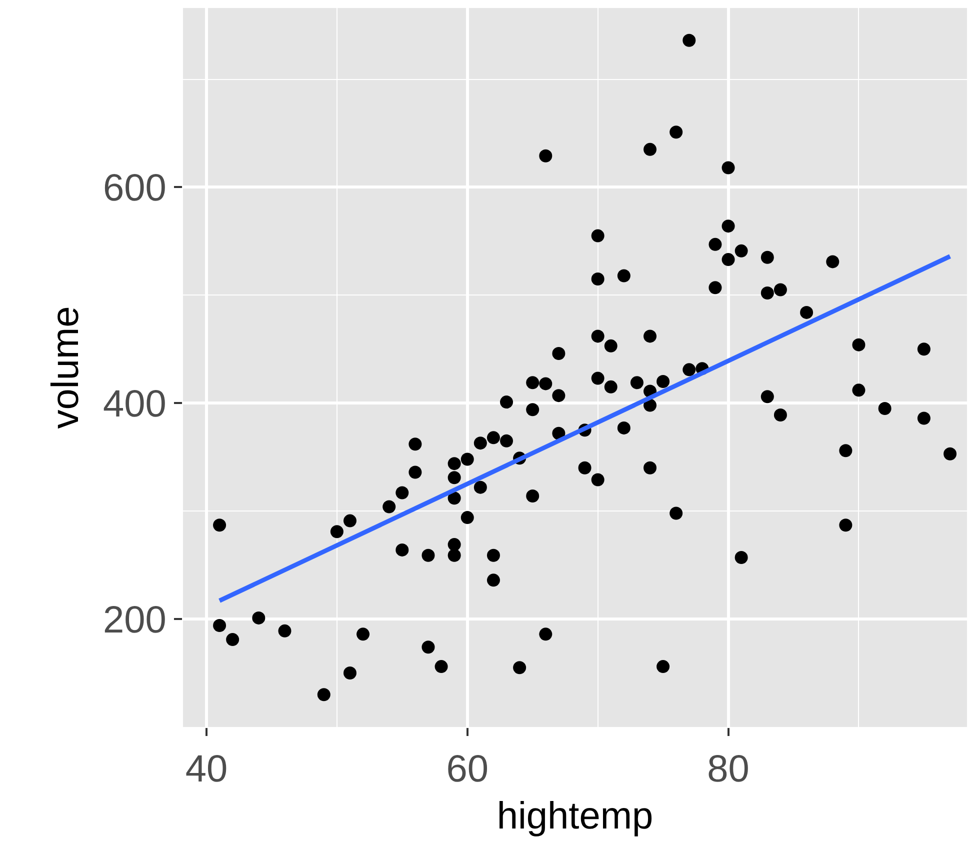 This screenshot has height=852, width=971. What do you see at coordinates (728, 769) in the screenshot?
I see `x-tick-label: 80` at bounding box center [728, 769].